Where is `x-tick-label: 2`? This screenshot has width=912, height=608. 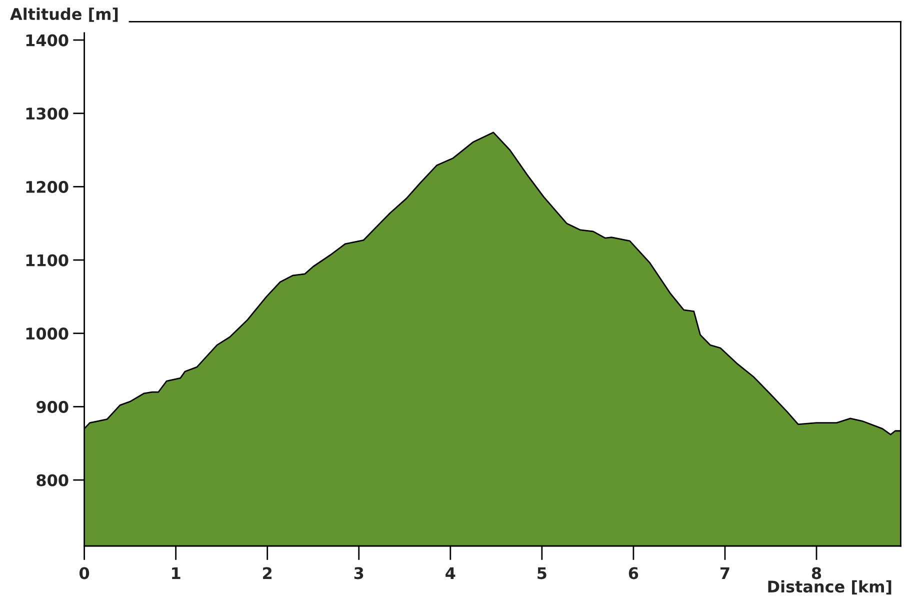 x-tick-label: 2 is located at coordinates (267, 573).